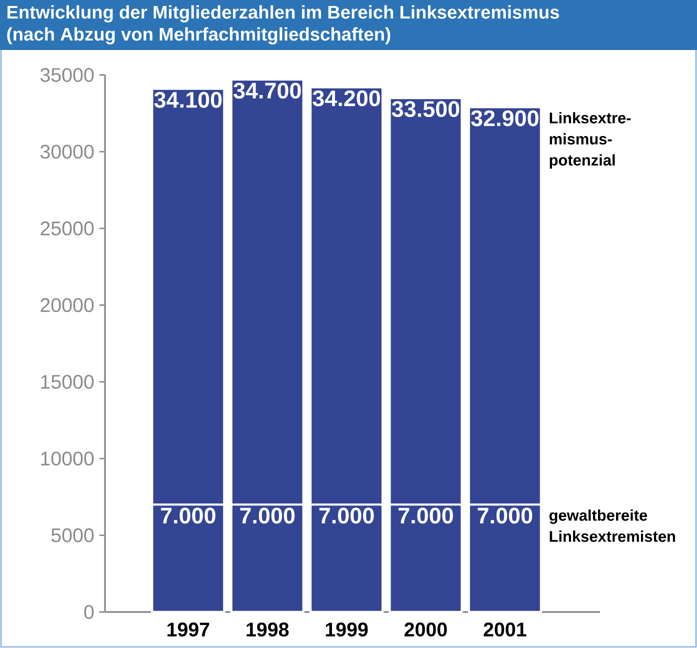 Image resolution: width=697 pixels, height=648 pixels. I want to click on total-label: 34.100, so click(188, 100).